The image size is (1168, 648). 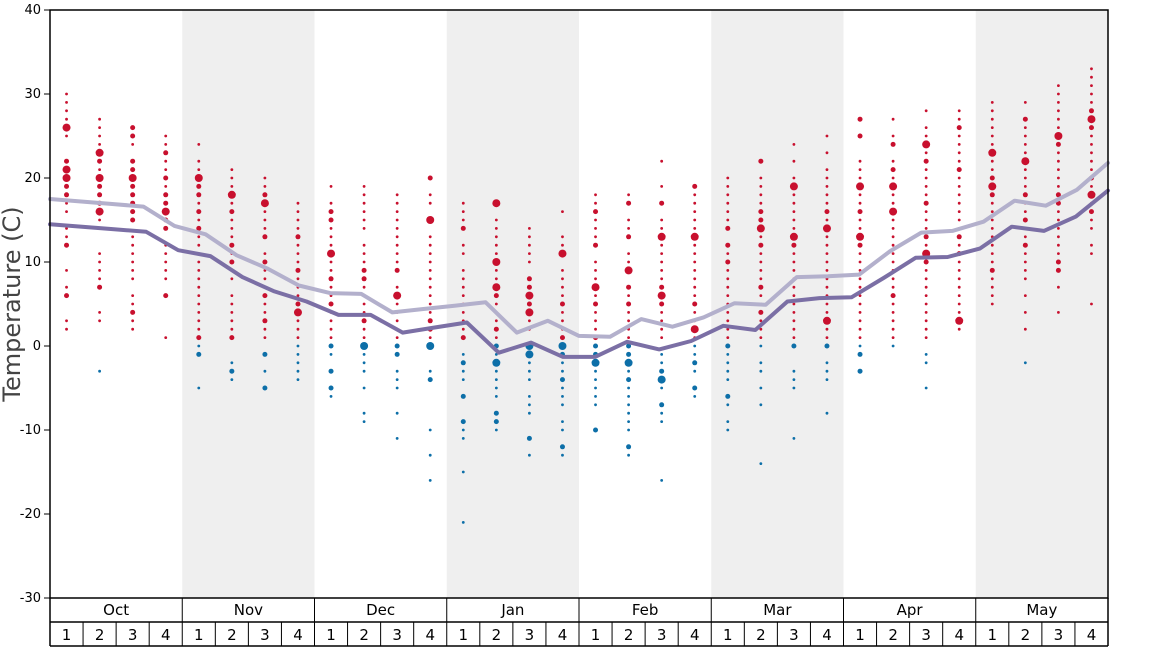 I want to click on week-label: 4, so click(x=827, y=635).